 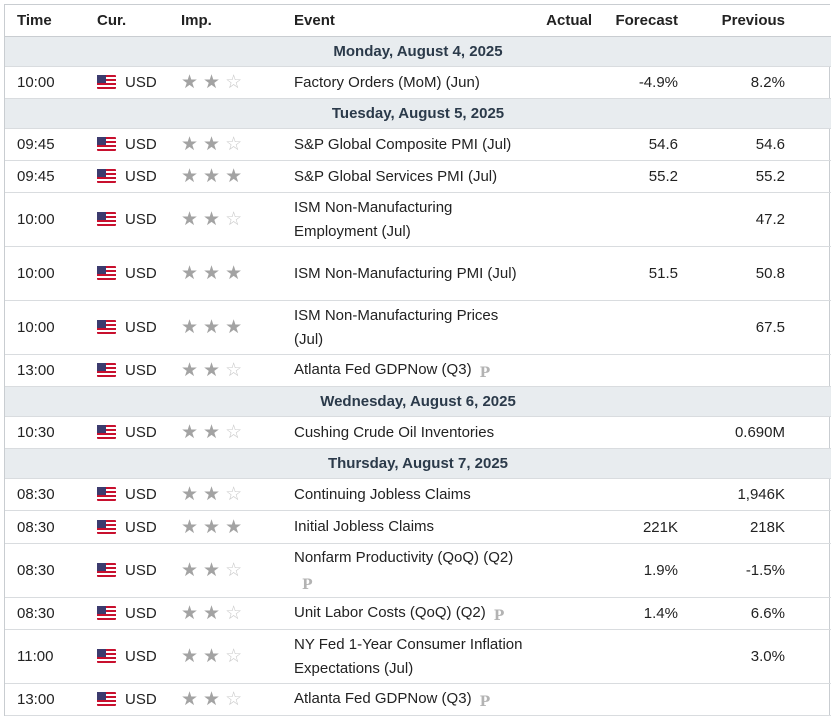 I want to click on date-row: Wednesday, August 6, 2025, so click(x=418, y=401).